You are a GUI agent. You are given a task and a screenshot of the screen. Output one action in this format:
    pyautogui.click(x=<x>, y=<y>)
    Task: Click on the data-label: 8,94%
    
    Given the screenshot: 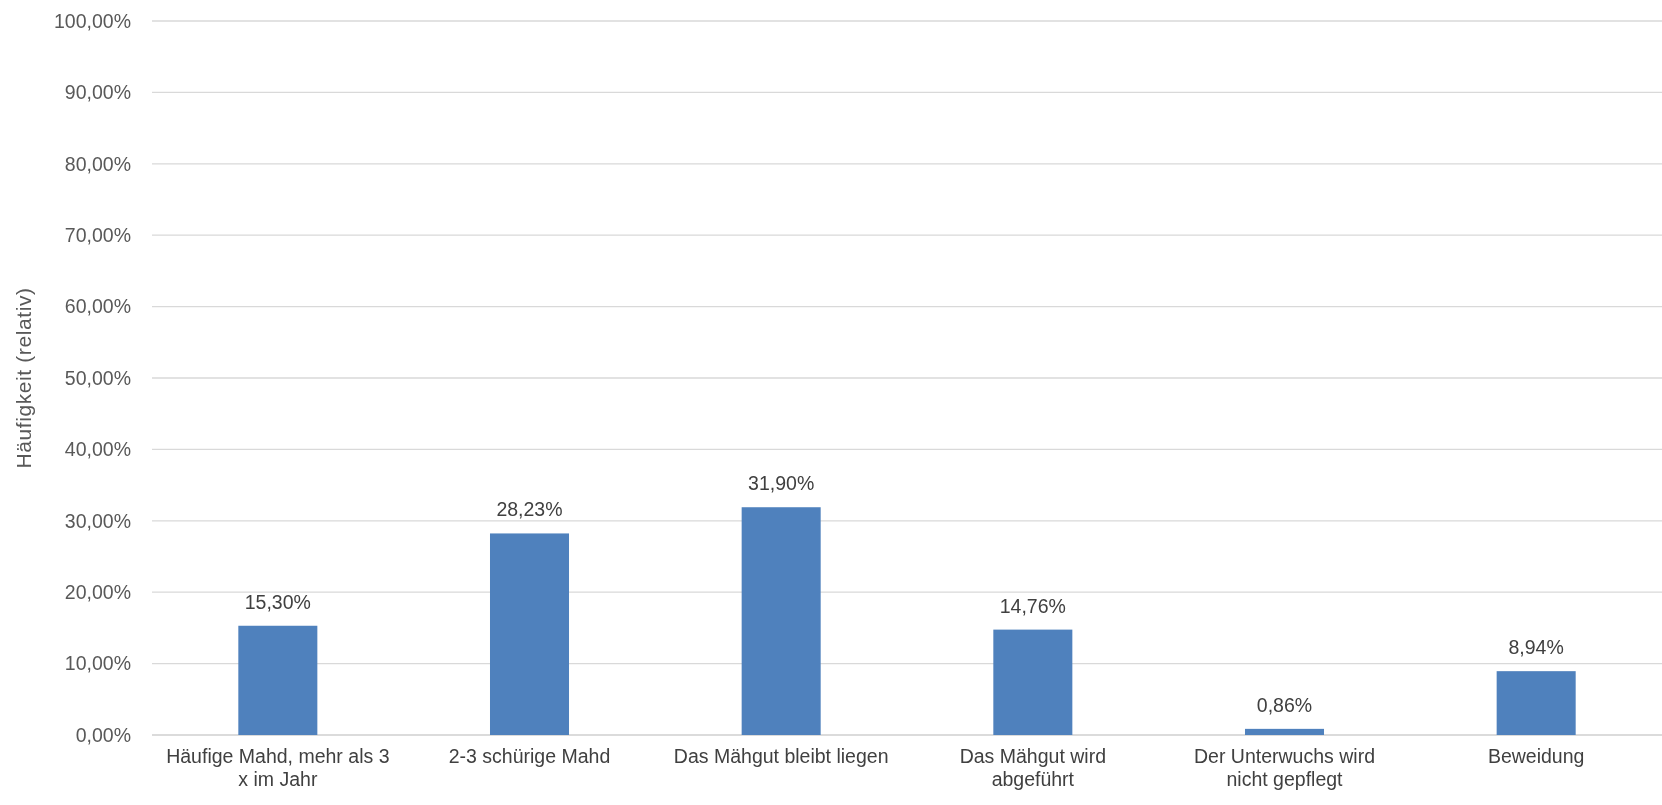 What is the action you would take?
    pyautogui.click(x=1536, y=647)
    